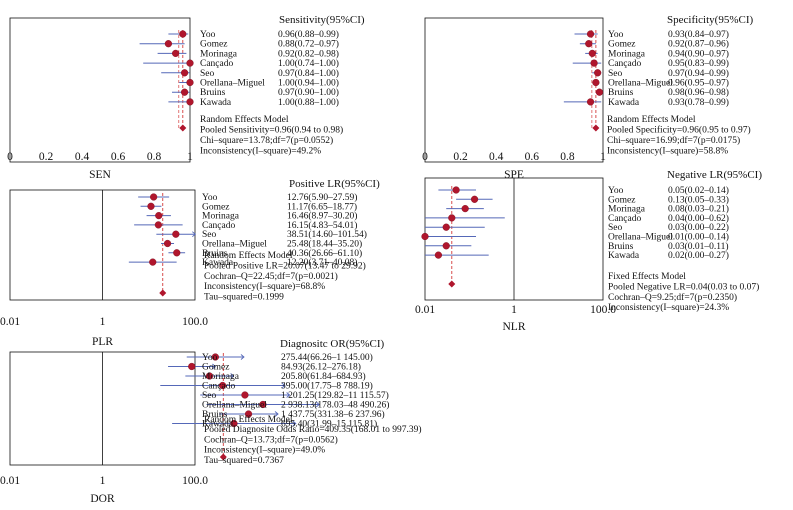 This screenshot has height=510, width=793. I want to click on plr-study-name: Morinaga, so click(221, 217).